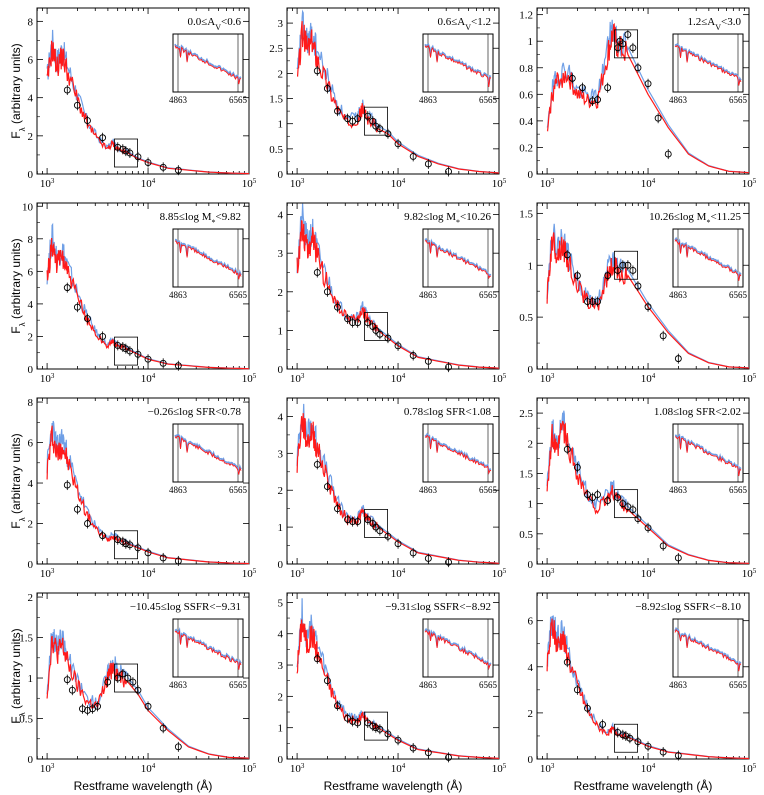  What do you see at coordinates (18, 675) in the screenshot?
I see `y-axis-label: Fλ (arbitrary units)` at bounding box center [18, 675].